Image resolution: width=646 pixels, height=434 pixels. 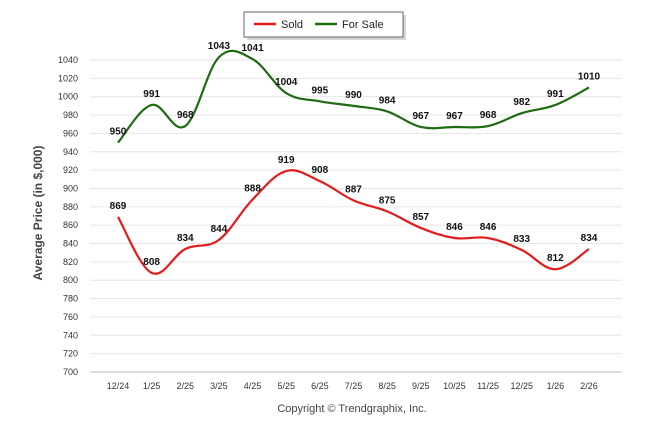 I want to click on y-tick-label: 780, so click(x=70, y=299).